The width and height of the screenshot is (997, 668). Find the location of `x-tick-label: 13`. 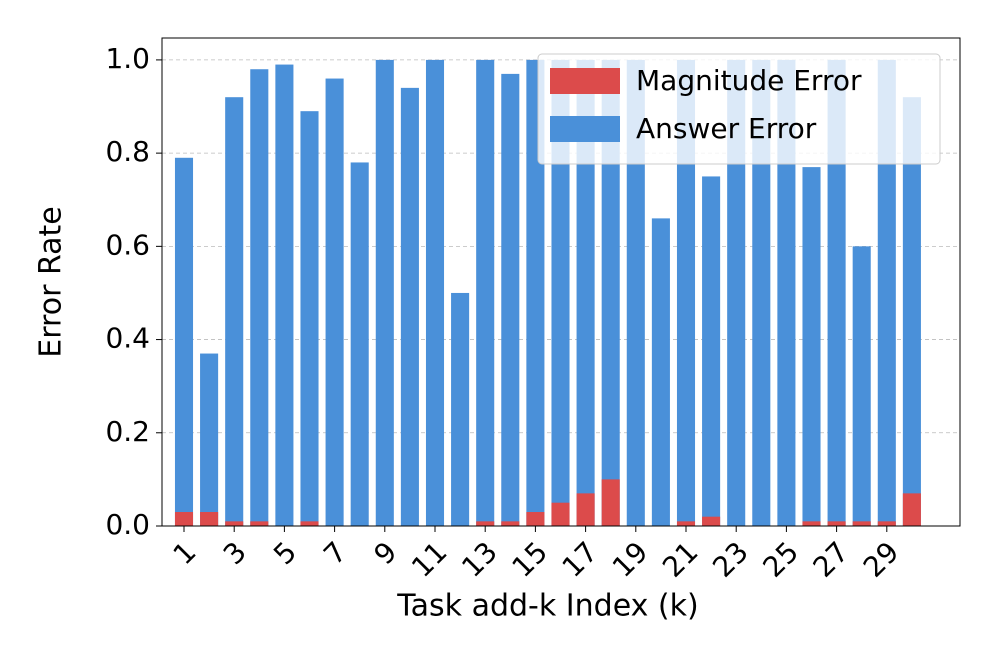

x-tick-label: 13 is located at coordinates (479, 559).